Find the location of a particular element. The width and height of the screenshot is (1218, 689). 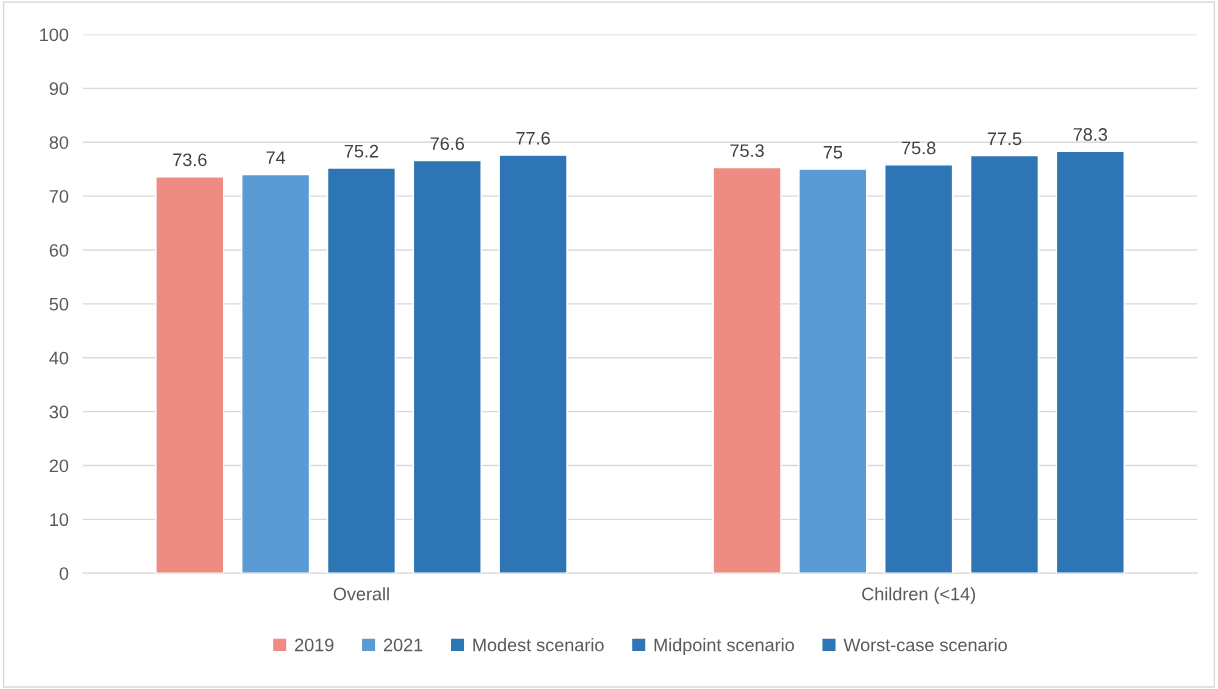

legend-label: 2021 is located at coordinates (403, 645).